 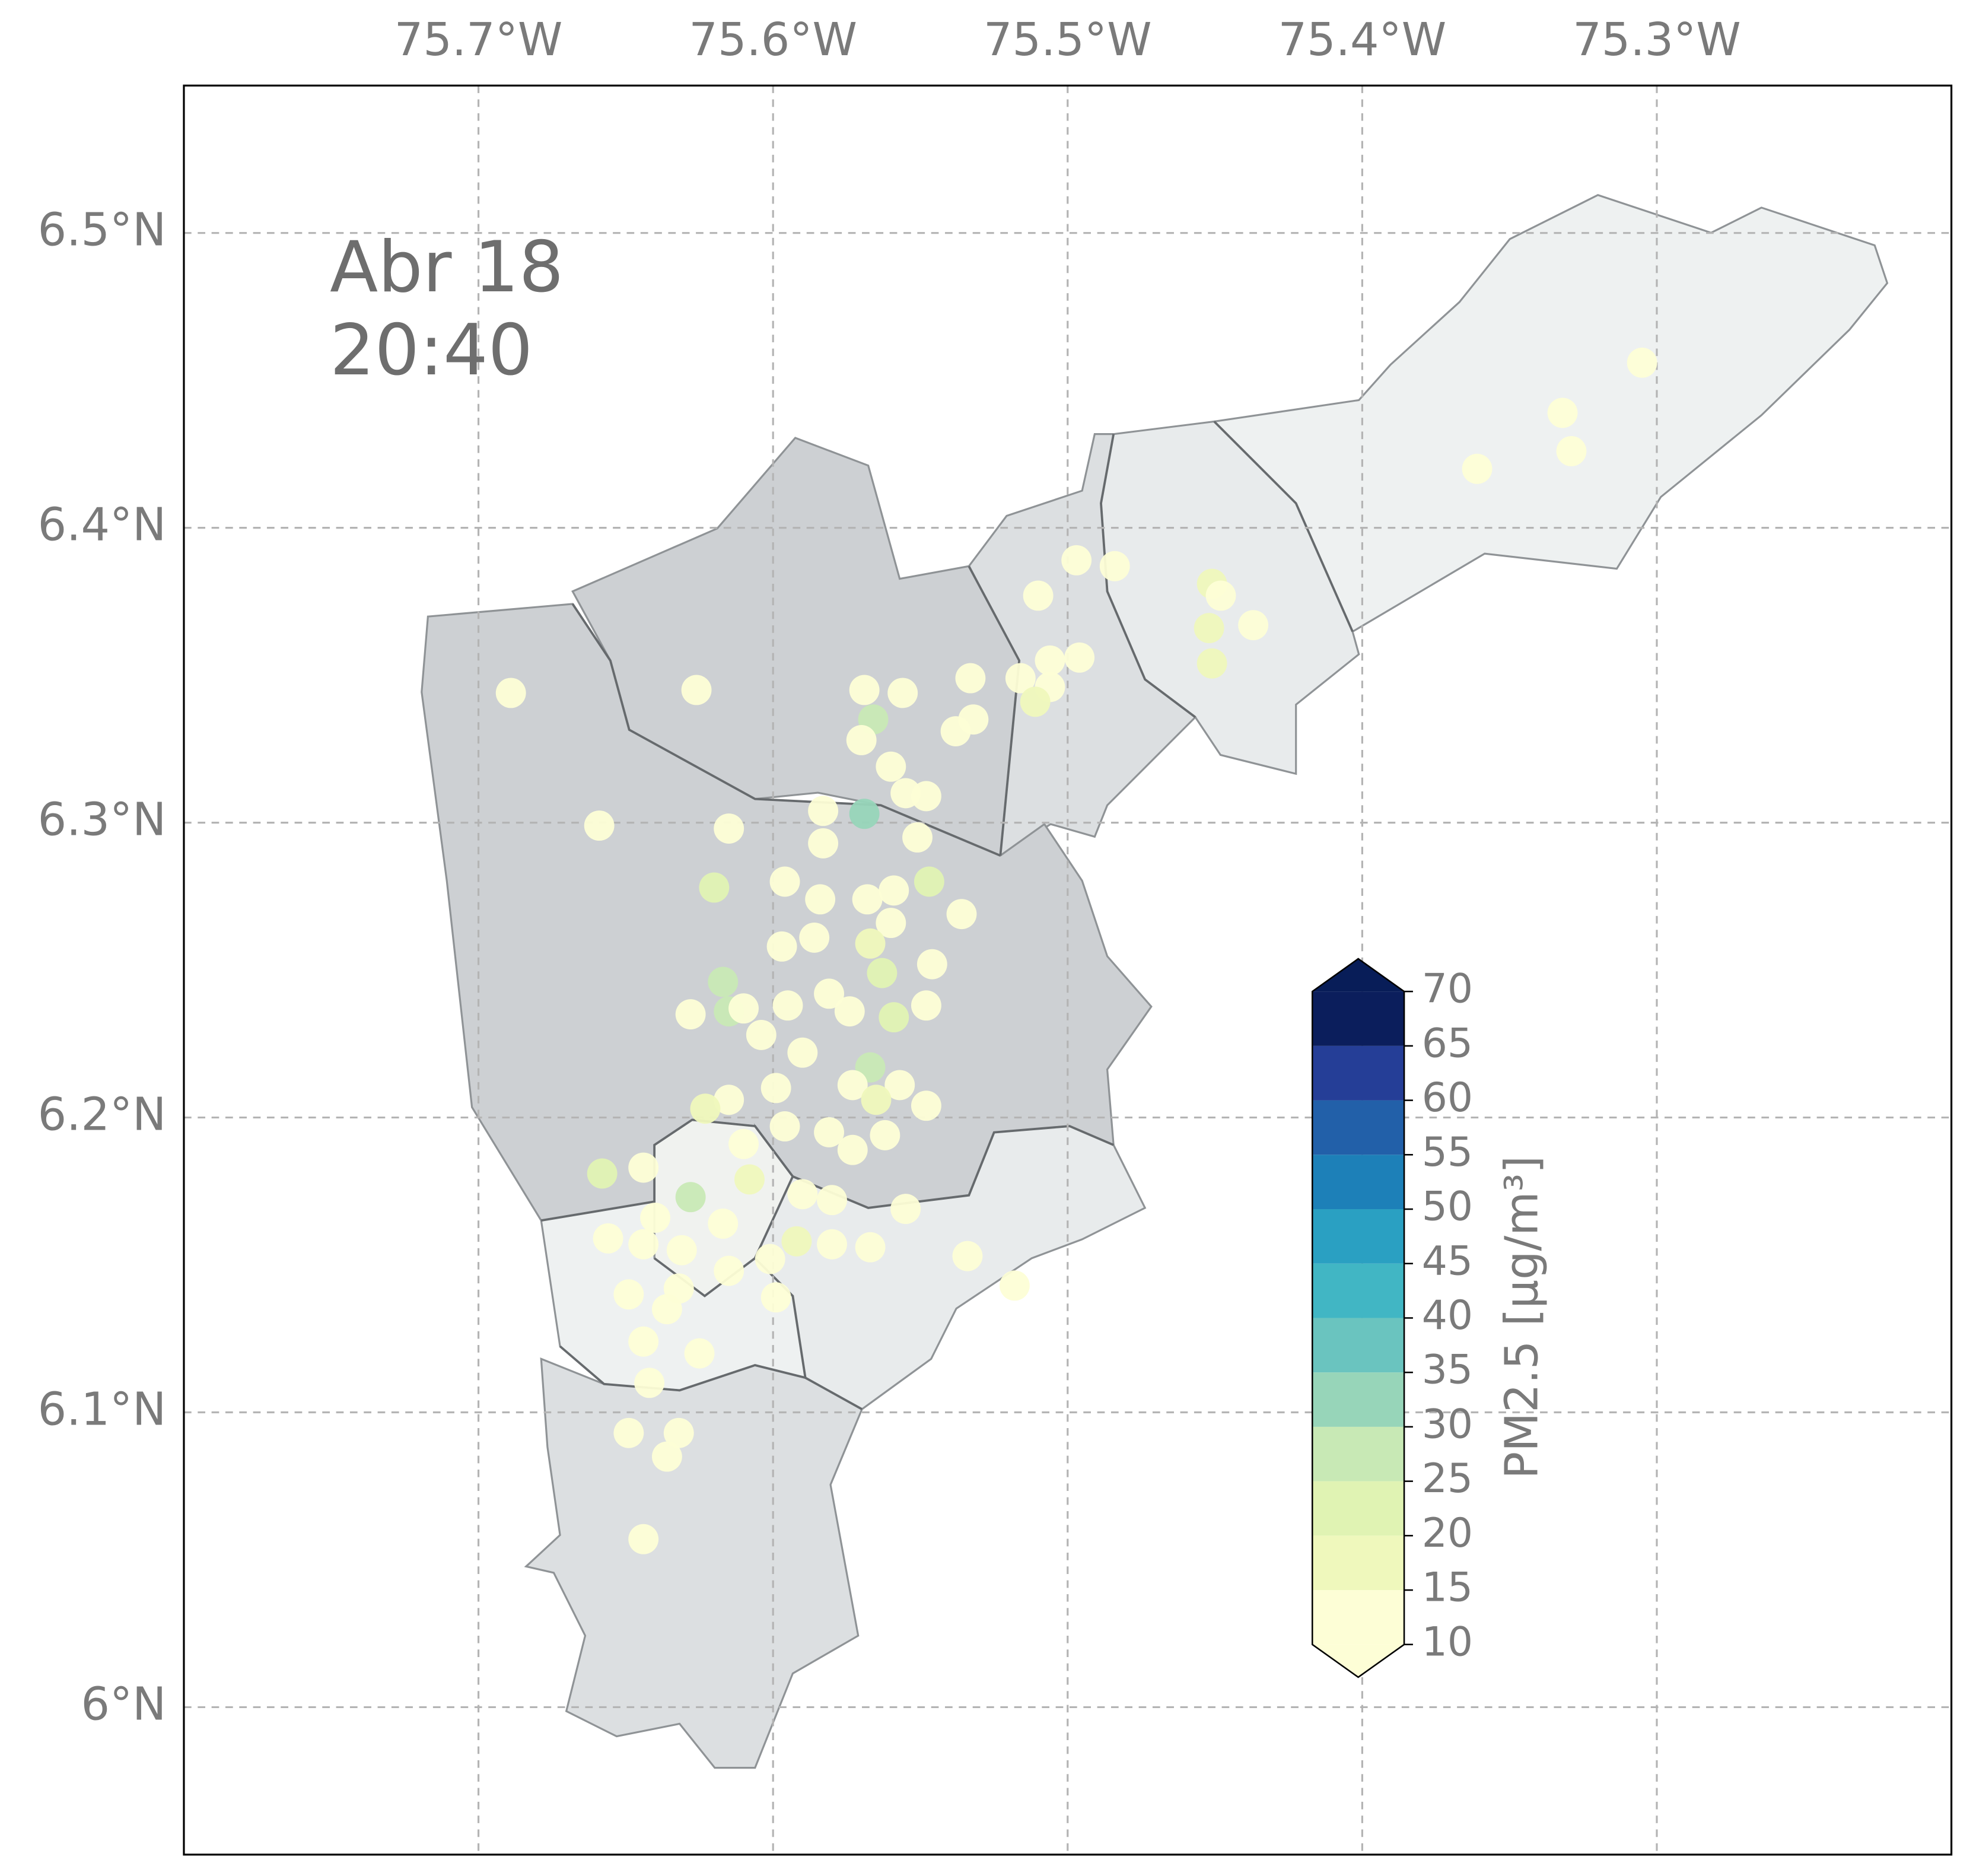 I want to click on colorbar: 10 15 20 25 30 35 40 45 50 55 60 65 70, so click(x=1392, y=1318).